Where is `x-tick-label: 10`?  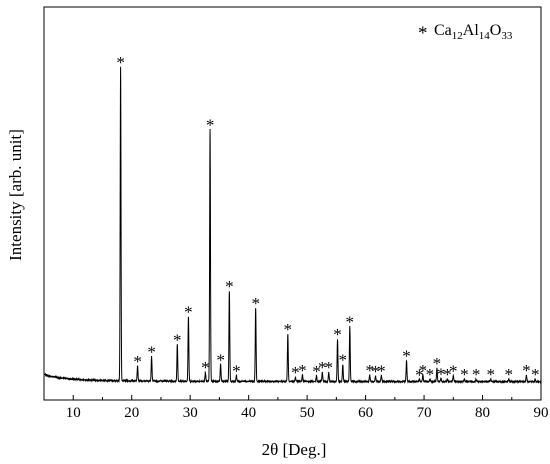 x-tick-label: 10 is located at coordinates (73, 413).